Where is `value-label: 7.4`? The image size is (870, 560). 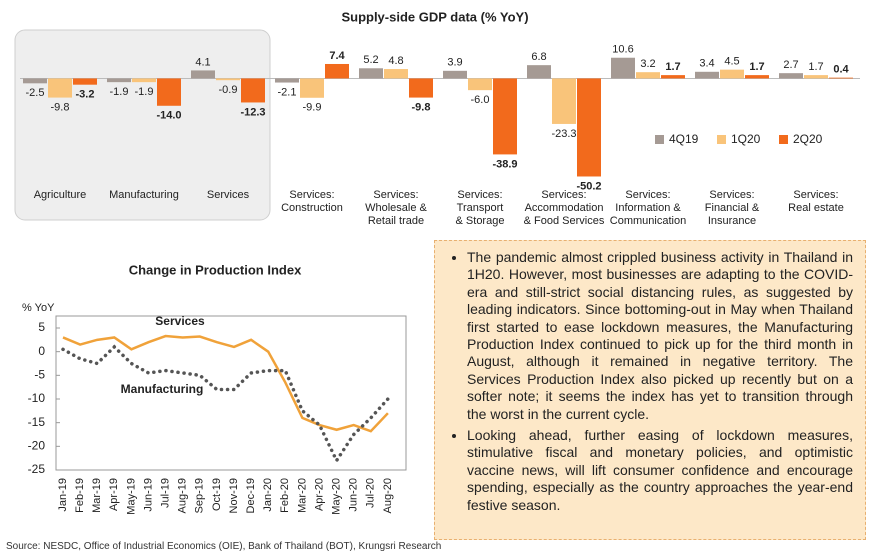 value-label: 7.4 is located at coordinates (337, 56).